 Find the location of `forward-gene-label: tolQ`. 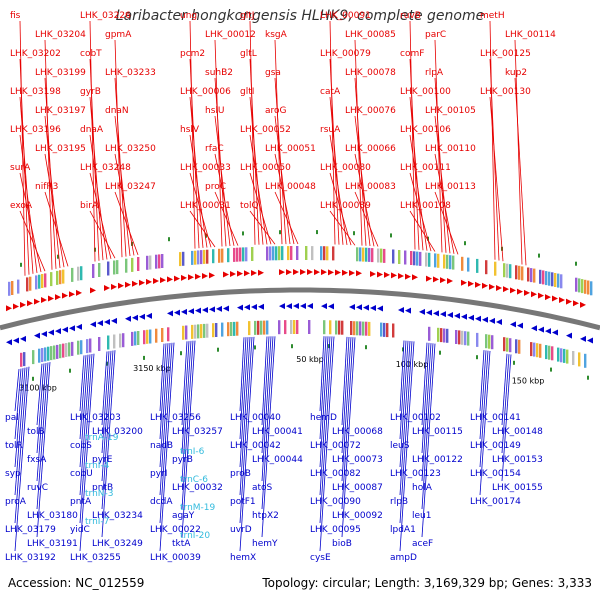

forward-gene-label: tolQ is located at coordinates (249, 206).